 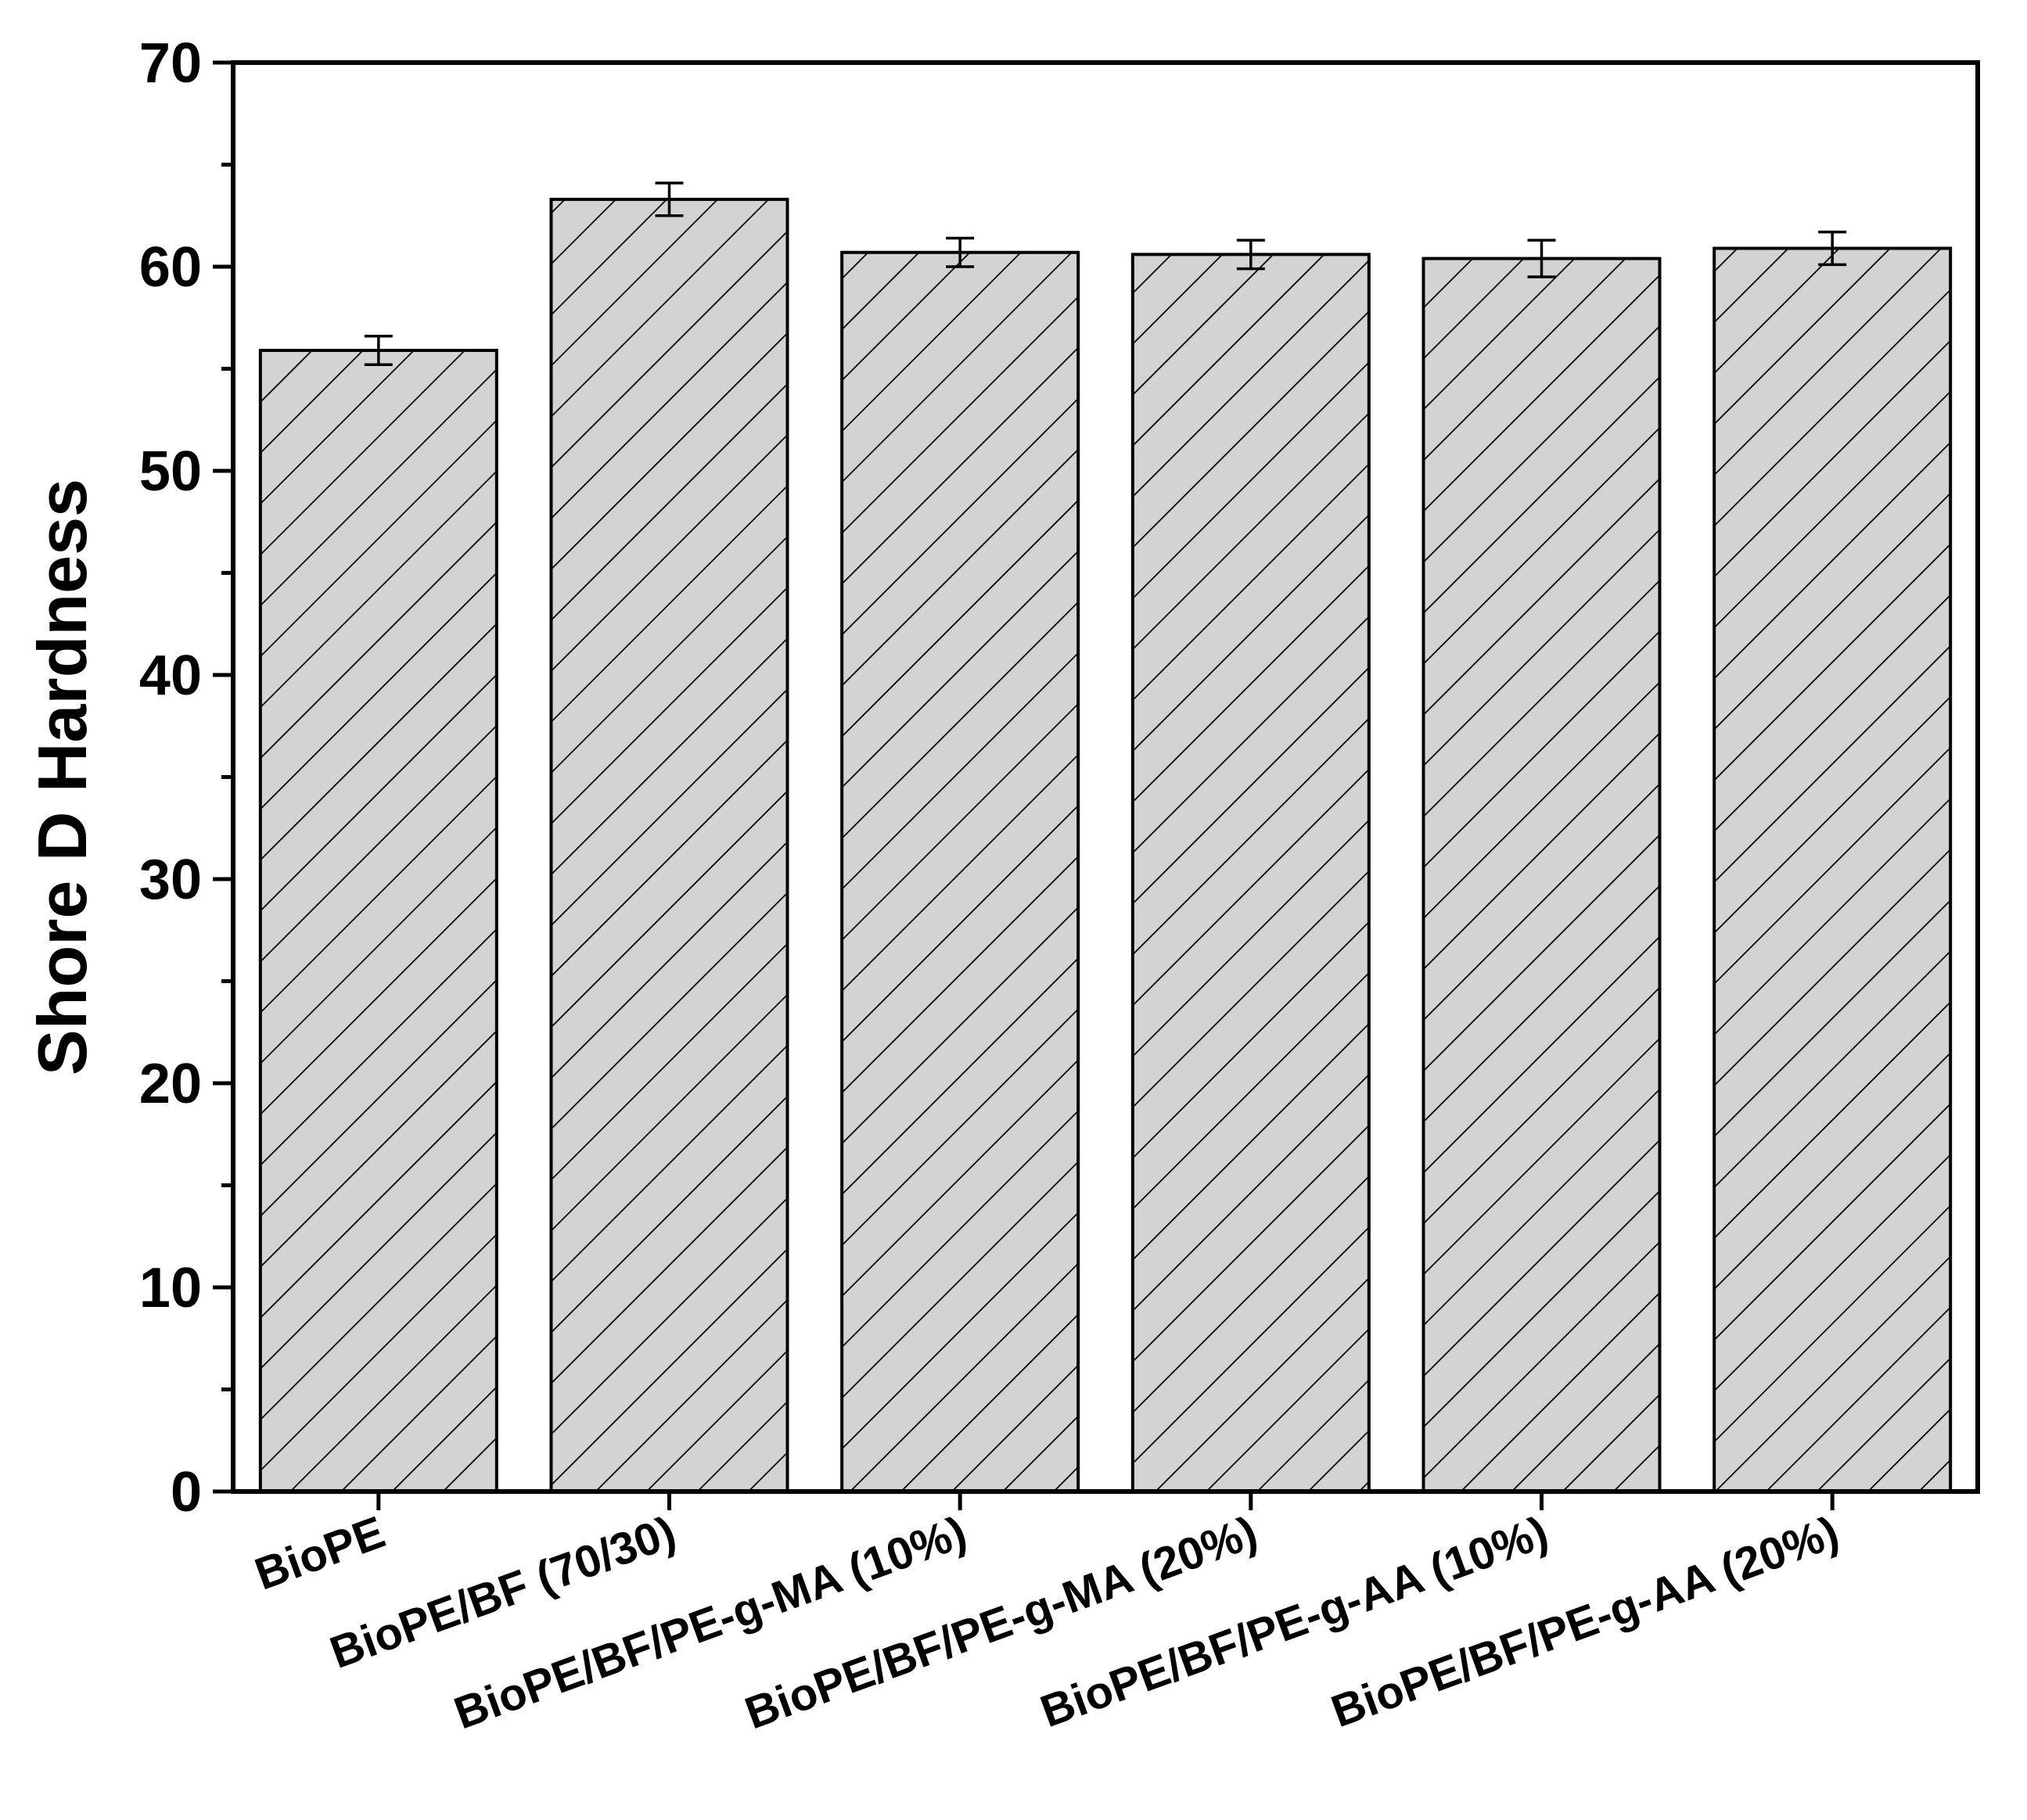 What do you see at coordinates (170, 471) in the screenshot?
I see `y-tick-label: 50` at bounding box center [170, 471].